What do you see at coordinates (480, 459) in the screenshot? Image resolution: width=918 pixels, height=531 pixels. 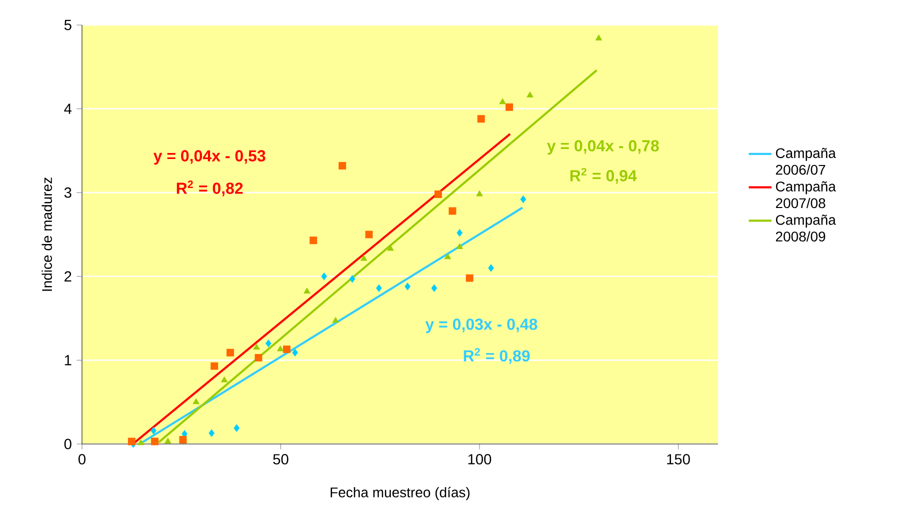 I see `x-tick-label: 100` at bounding box center [480, 459].